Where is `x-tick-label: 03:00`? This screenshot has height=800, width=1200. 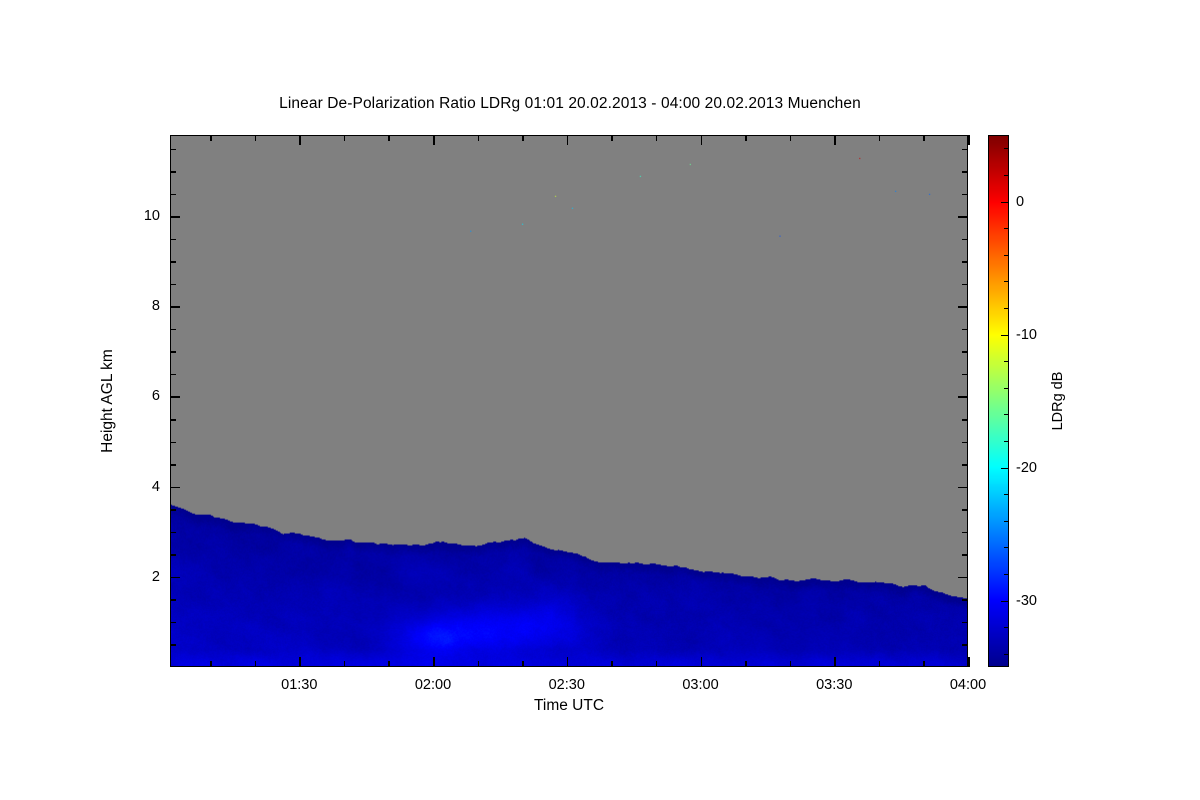 x-tick-label: 03:00 is located at coordinates (700, 685).